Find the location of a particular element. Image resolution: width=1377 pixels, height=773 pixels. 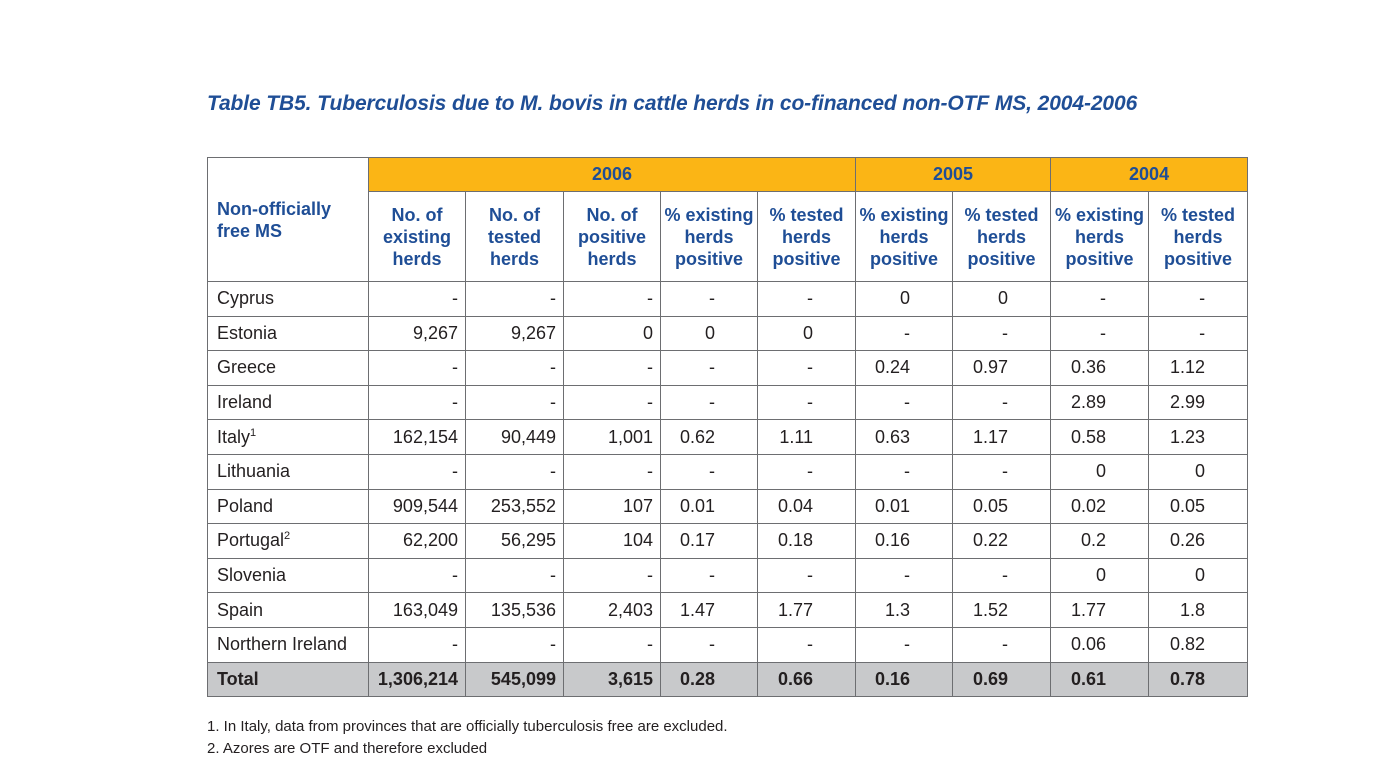

value-cell: 56,295 is located at coordinates (514, 541).